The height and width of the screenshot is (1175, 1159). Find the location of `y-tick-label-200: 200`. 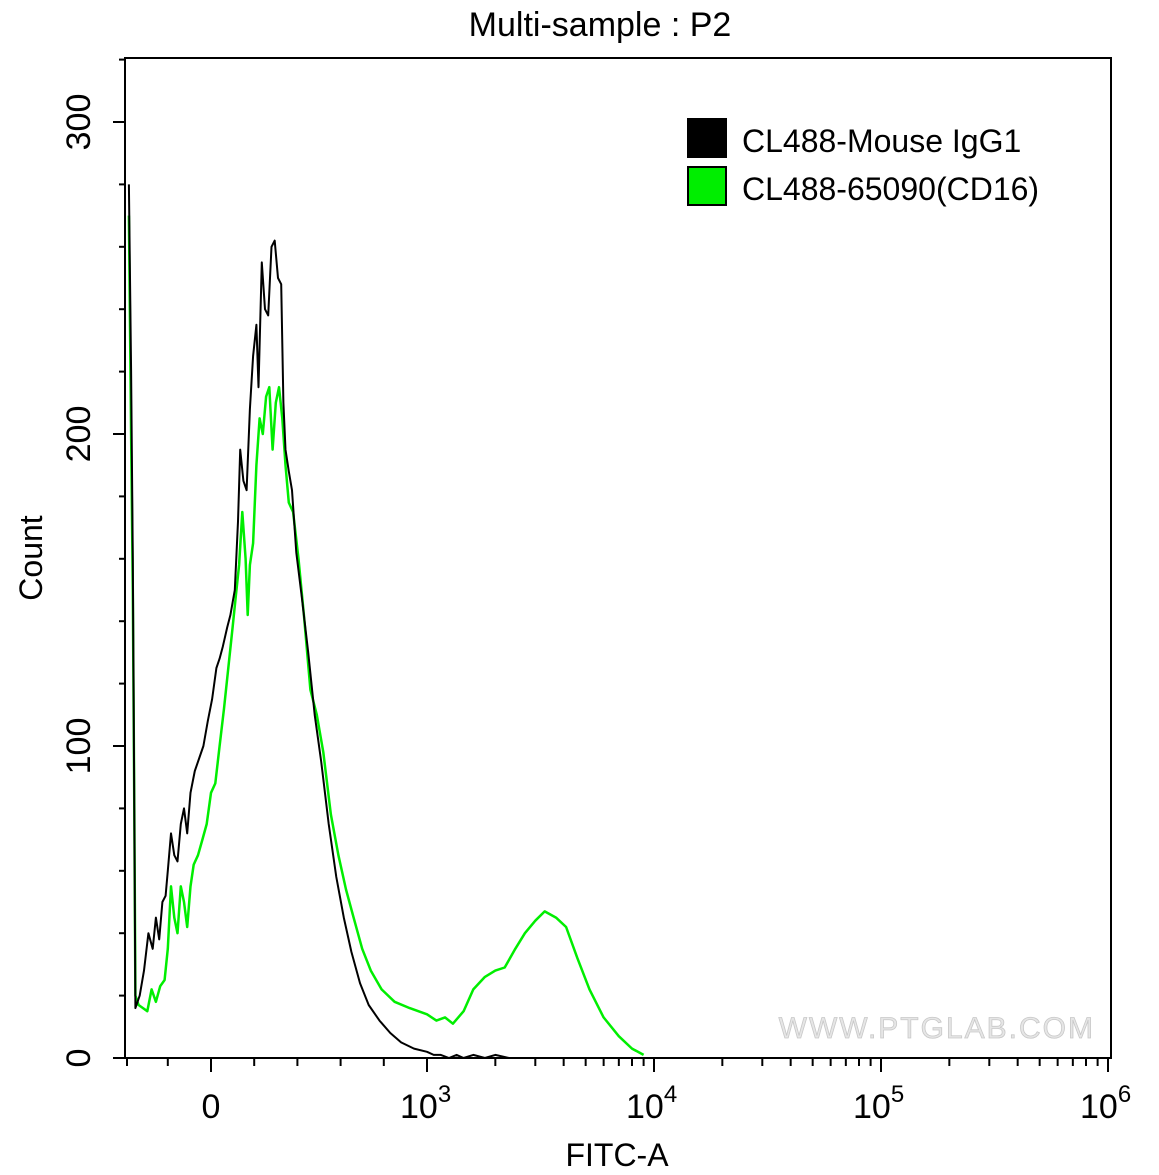

y-tick-label-200: 200 is located at coordinates (79, 434).